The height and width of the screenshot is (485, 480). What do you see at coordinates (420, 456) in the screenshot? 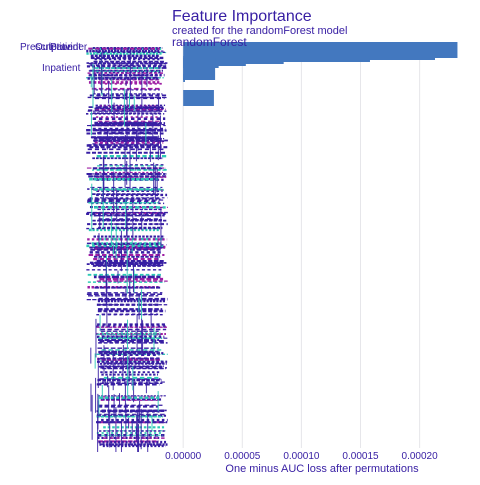
I see `x-tick-label-4: 0.00020` at bounding box center [420, 456].